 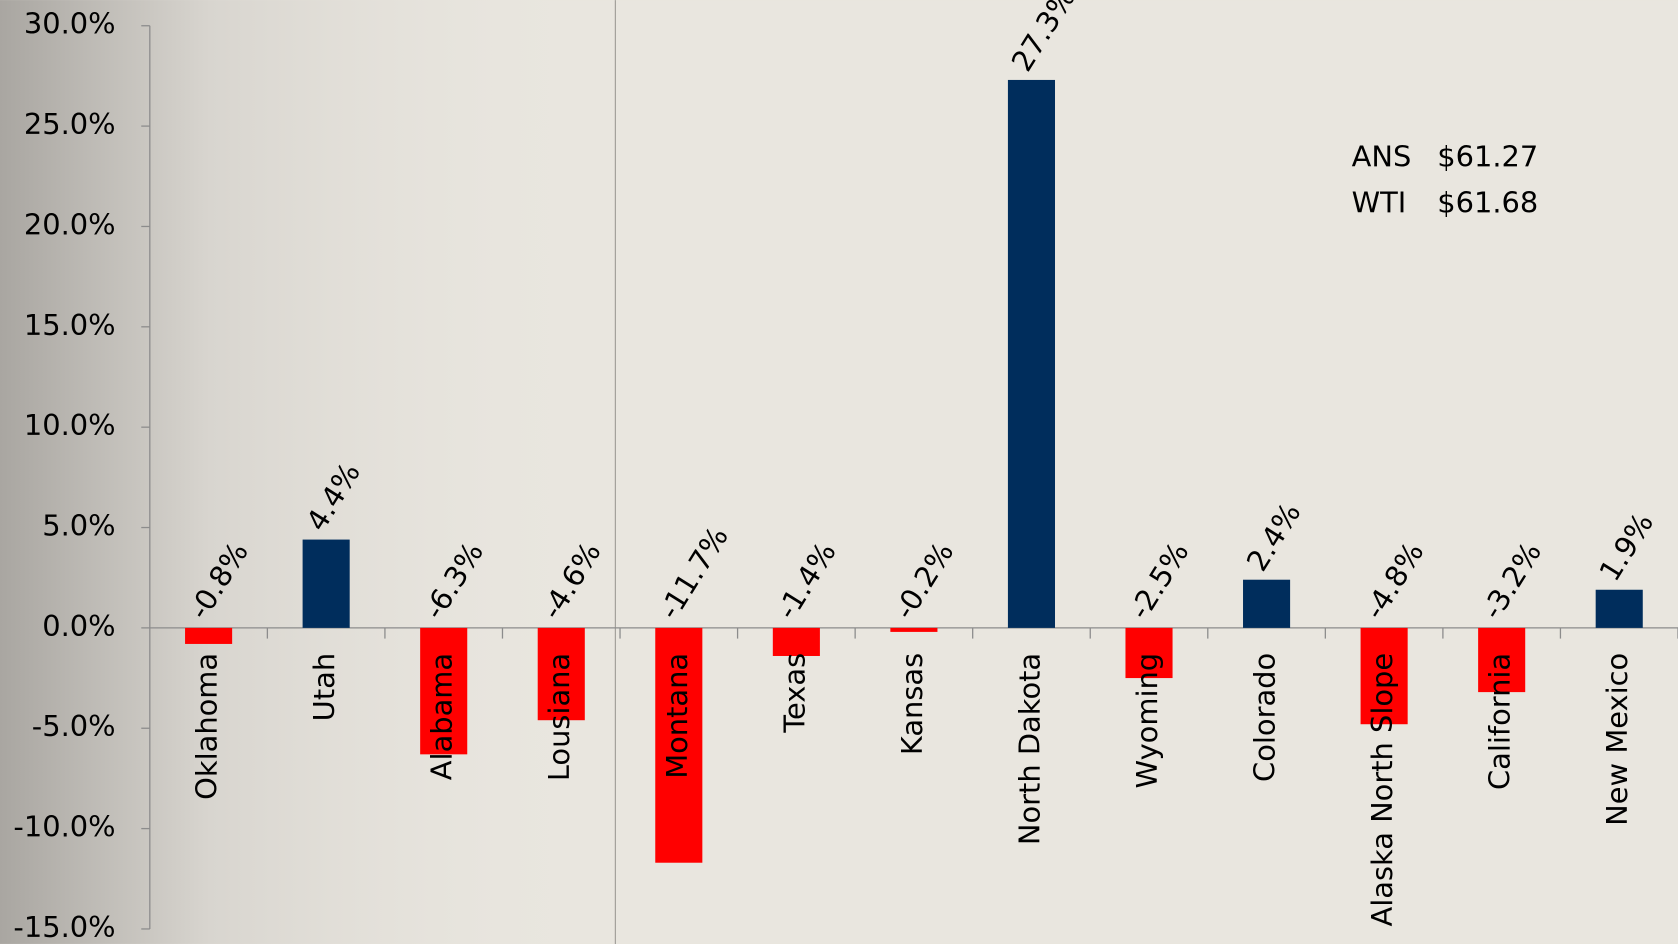 I want to click on y-tick-label: 0.0%, so click(x=78, y=626).